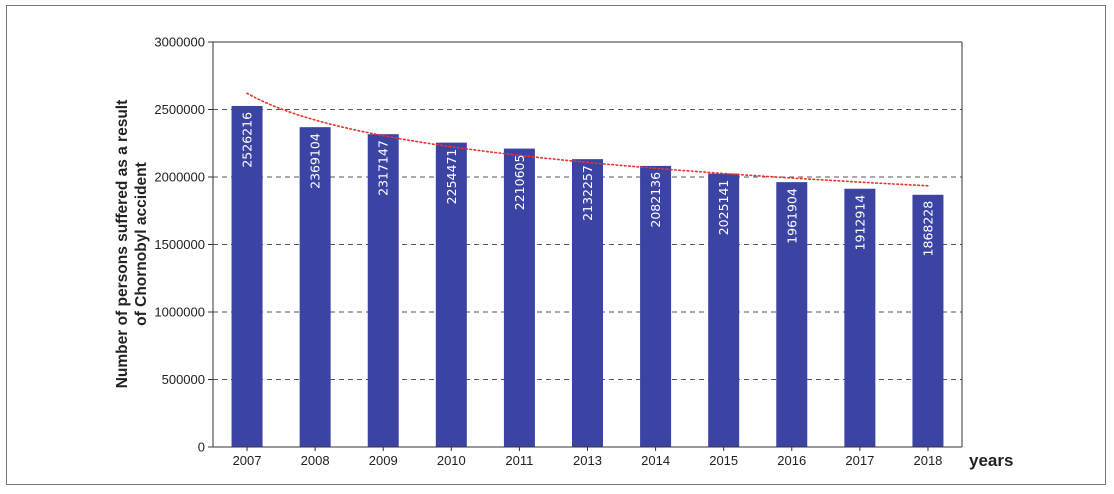 Image resolution: width=1114 pixels, height=494 pixels. I want to click on y-tick-label: 2500000, so click(179, 109).